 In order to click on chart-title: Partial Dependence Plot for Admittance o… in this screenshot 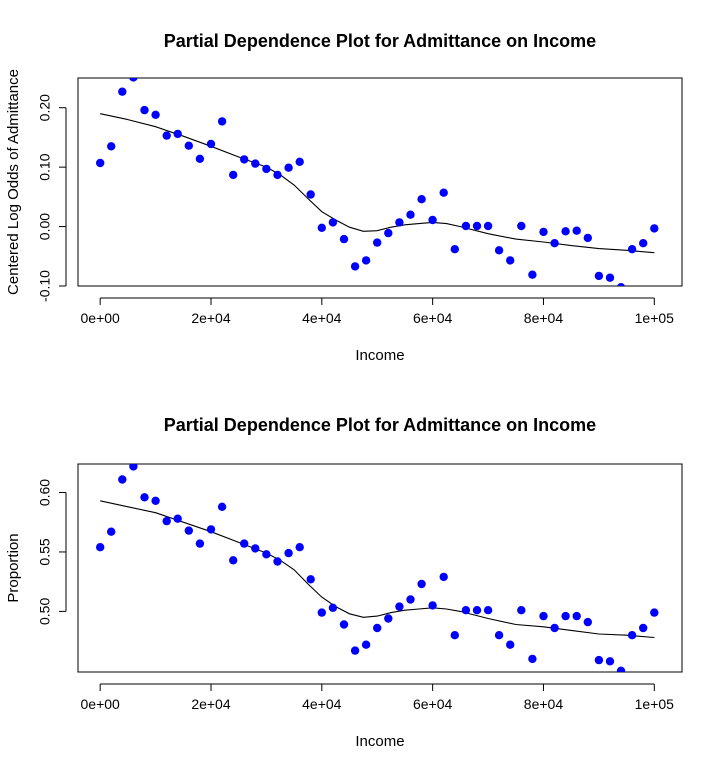, I will do `click(380, 41)`.